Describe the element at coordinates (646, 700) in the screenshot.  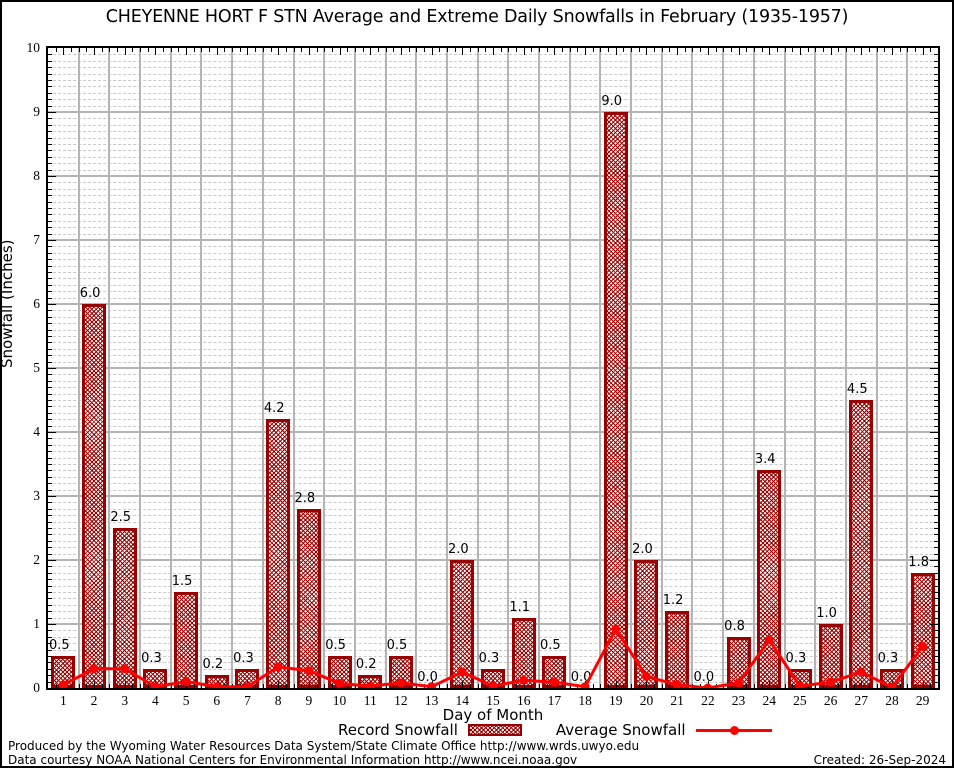
I see `x-tick-label: 20` at that location.